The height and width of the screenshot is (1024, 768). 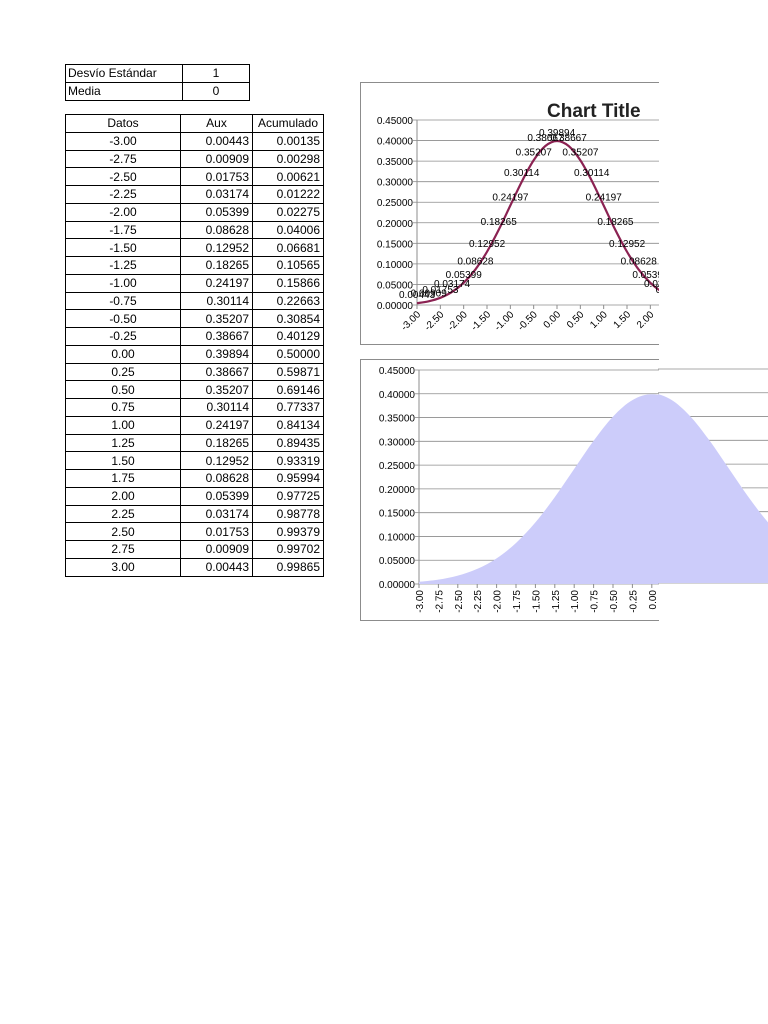 What do you see at coordinates (123, 407) in the screenshot?
I see `cell-datos: 0.75` at bounding box center [123, 407].